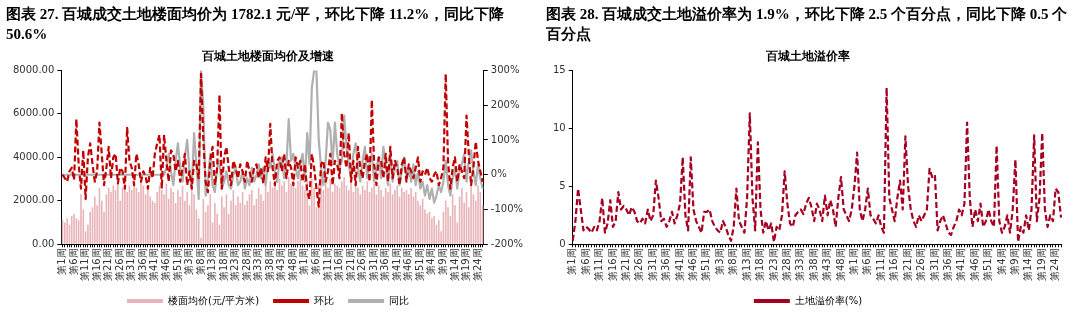 The image size is (1080, 323). Describe the element at coordinates (505, 69) in the screenshot. I see `y2-tick-label: 300%` at that location.